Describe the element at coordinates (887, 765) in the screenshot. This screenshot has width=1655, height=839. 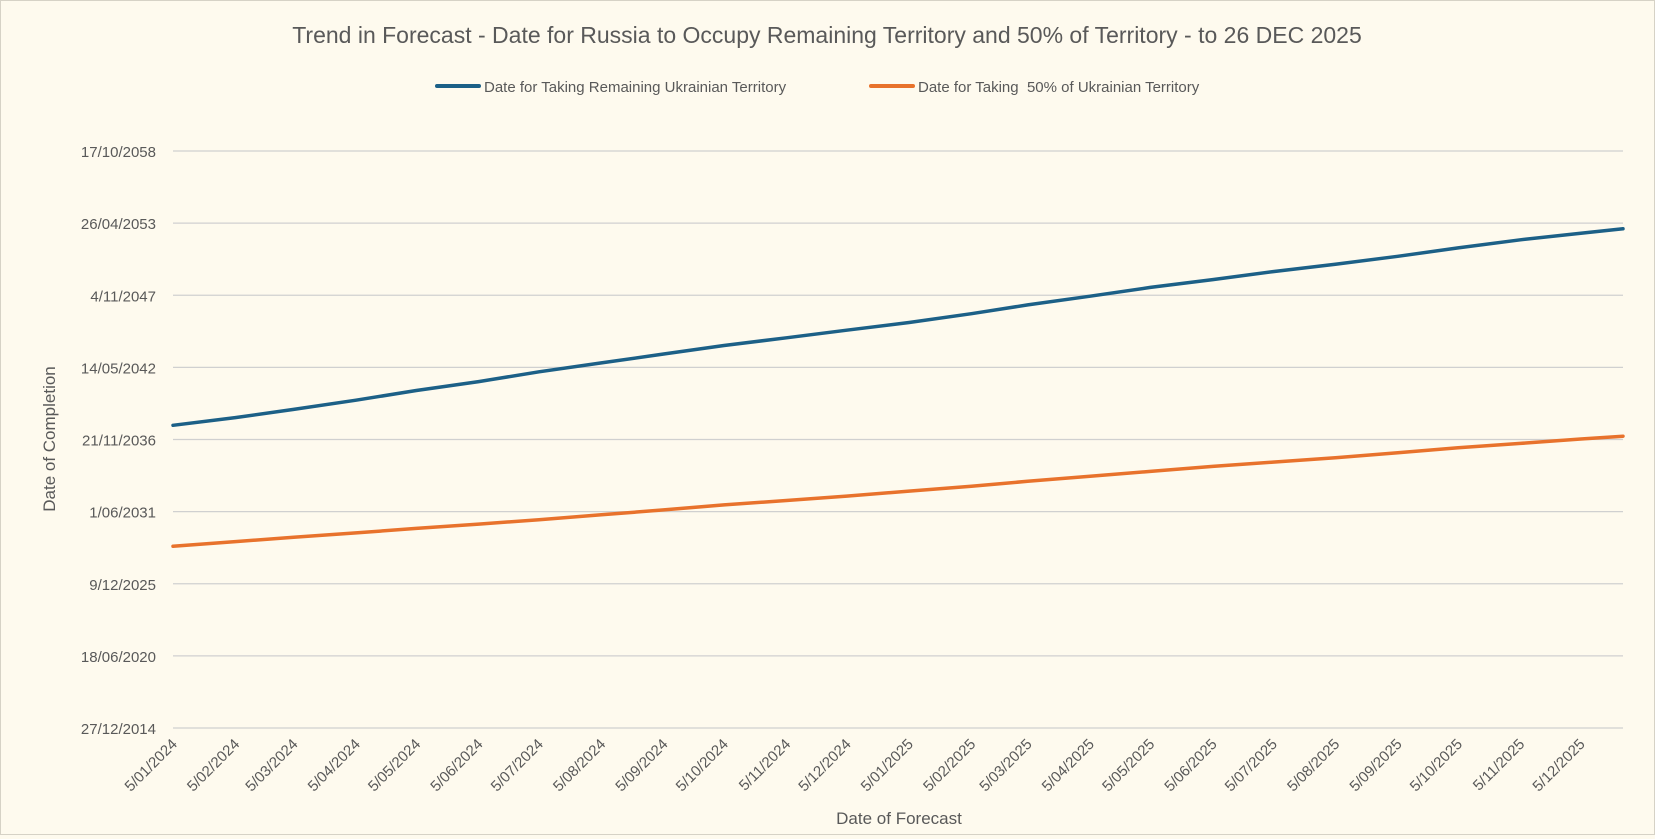
I see `x-tick-label: 5/01/2025` at that location.